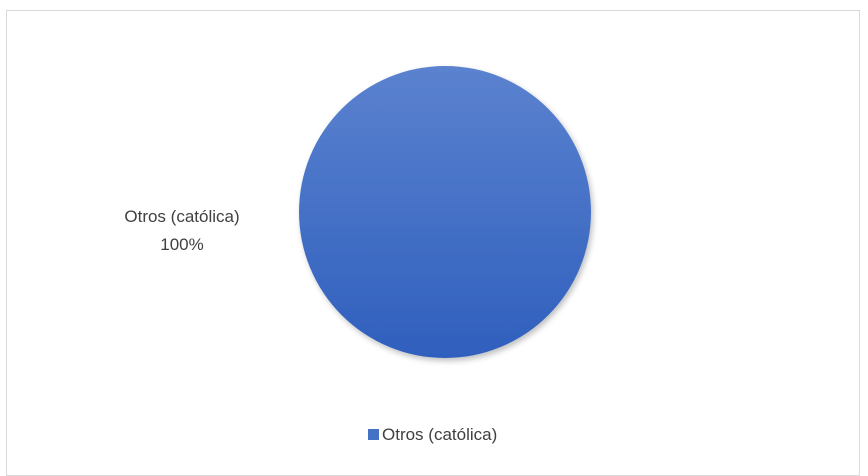  I want to click on data-label-percent-0: 100%, so click(181, 244).